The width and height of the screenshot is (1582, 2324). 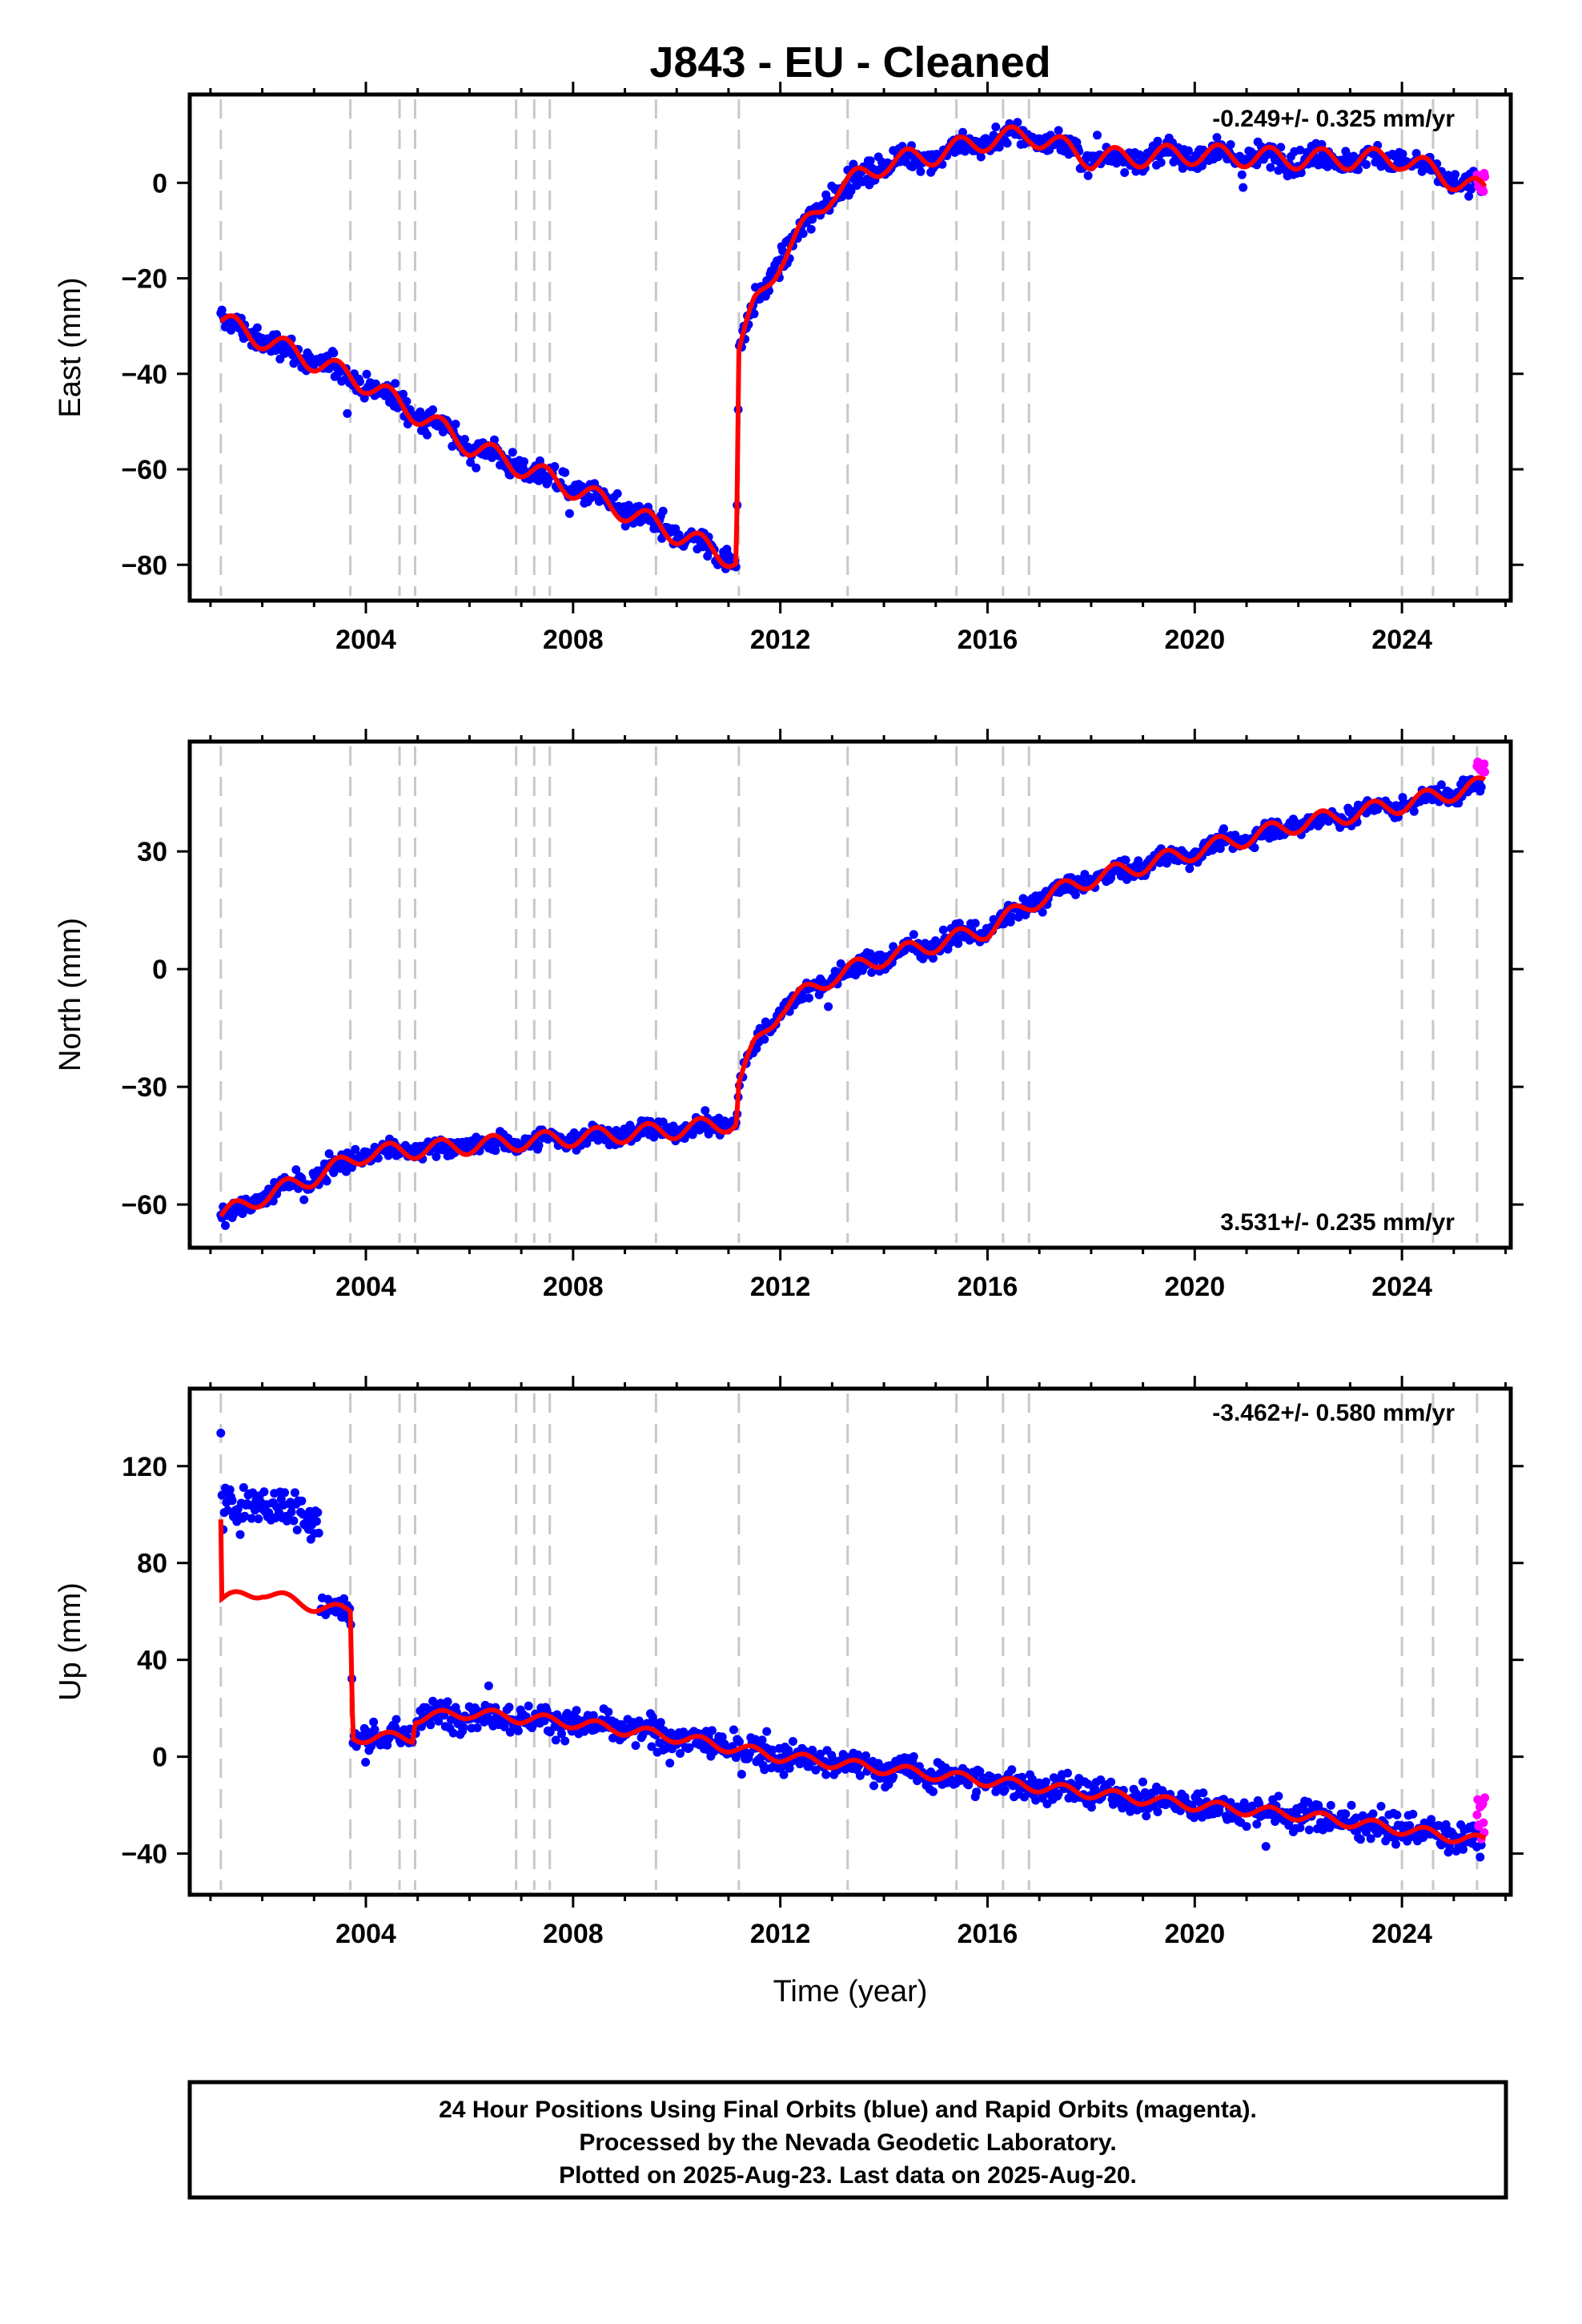 I want to click on y-tick-label: 0, so click(x=159, y=970).